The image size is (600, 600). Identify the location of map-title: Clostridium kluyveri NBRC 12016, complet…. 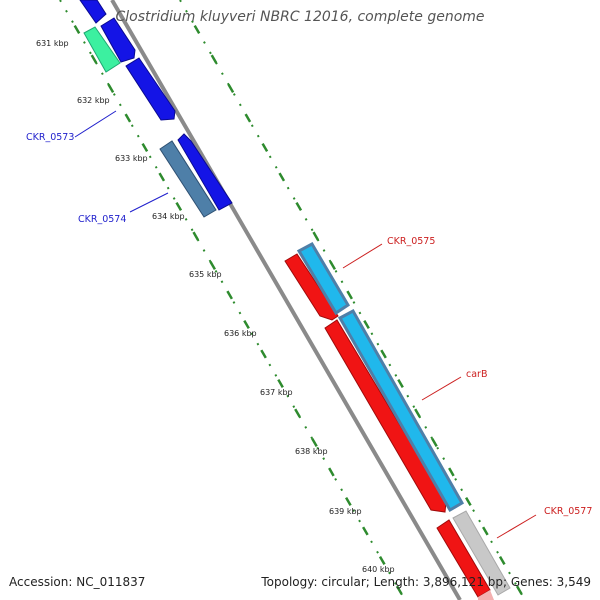
(300, 17).